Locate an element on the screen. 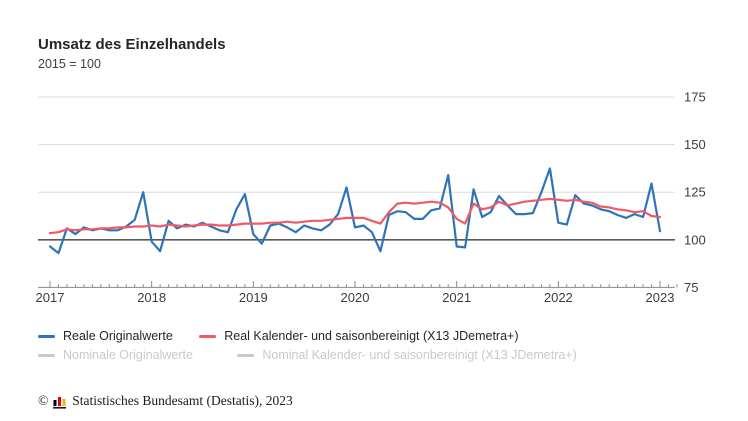 The image size is (748, 421). x-axis-label: 2021 is located at coordinates (456, 297).